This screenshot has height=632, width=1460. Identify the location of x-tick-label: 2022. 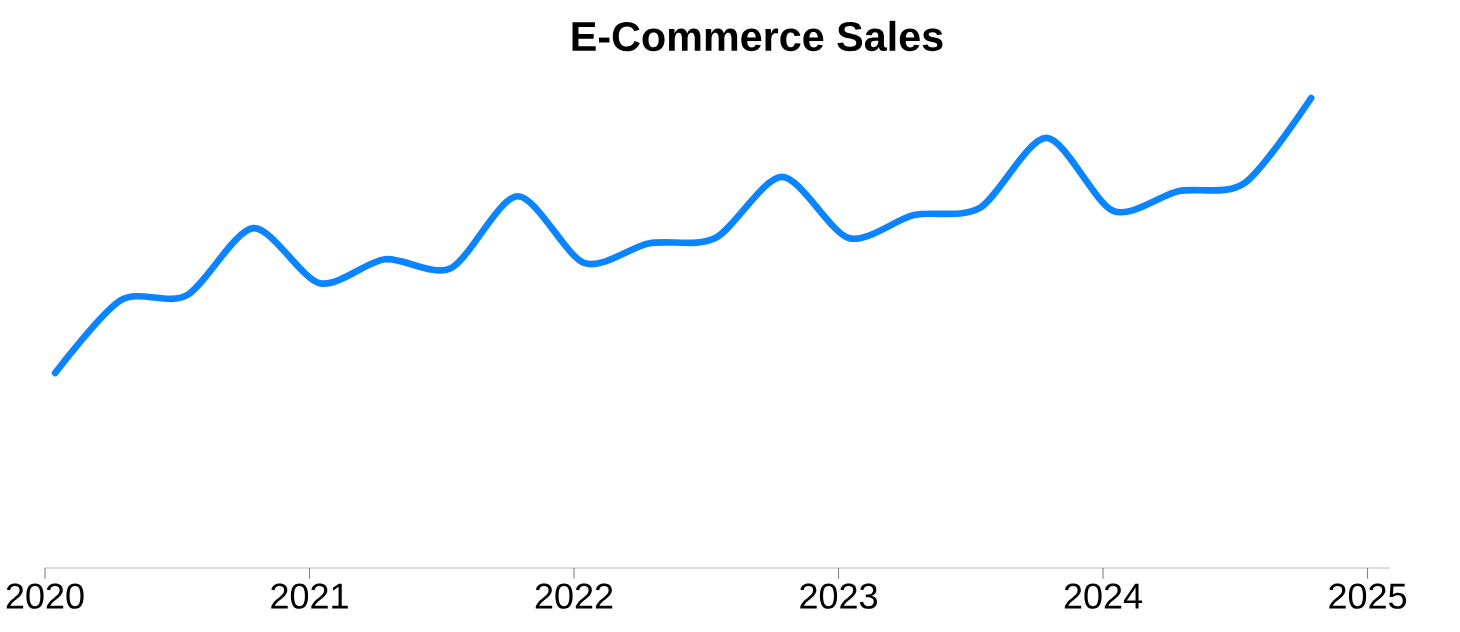
(574, 596).